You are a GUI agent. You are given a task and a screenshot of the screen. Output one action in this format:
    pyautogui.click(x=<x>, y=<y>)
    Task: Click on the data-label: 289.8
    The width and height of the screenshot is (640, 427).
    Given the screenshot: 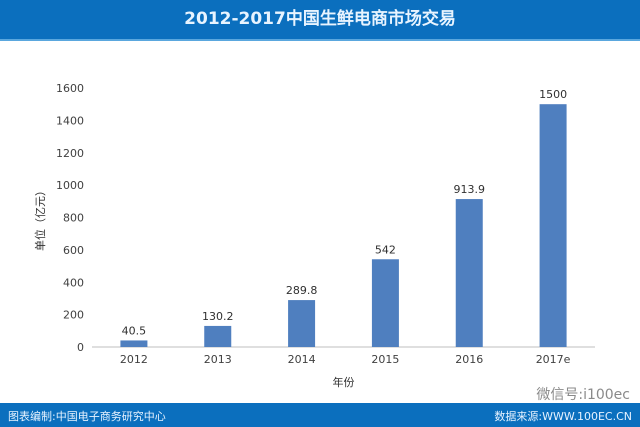 What is the action you would take?
    pyautogui.click(x=302, y=290)
    